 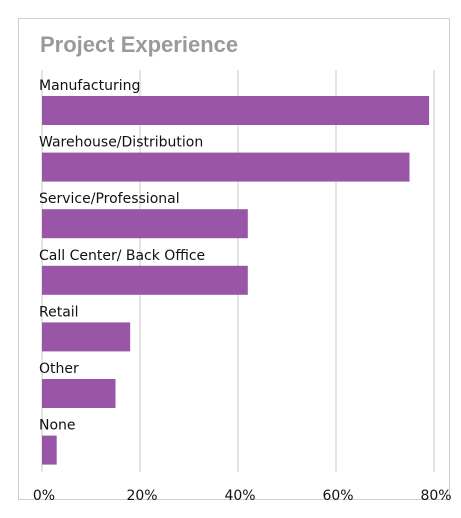 What do you see at coordinates (59, 369) in the screenshot?
I see `category-label: Other` at bounding box center [59, 369].